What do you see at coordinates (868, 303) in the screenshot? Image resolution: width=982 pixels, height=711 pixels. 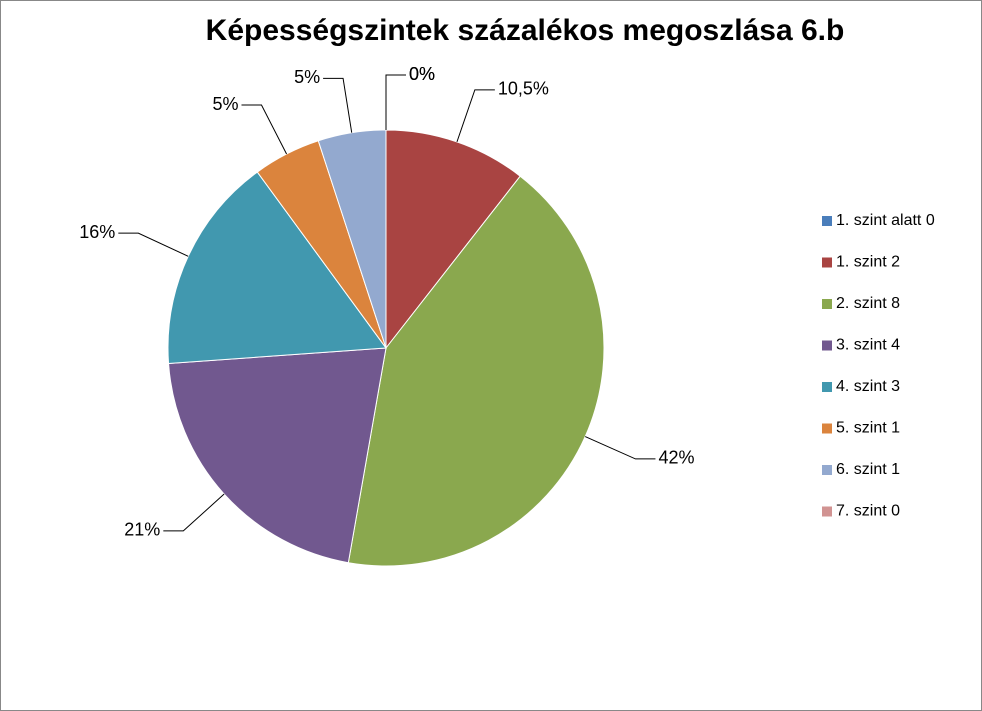 I see `legend-label: 2. szint 8` at bounding box center [868, 303].